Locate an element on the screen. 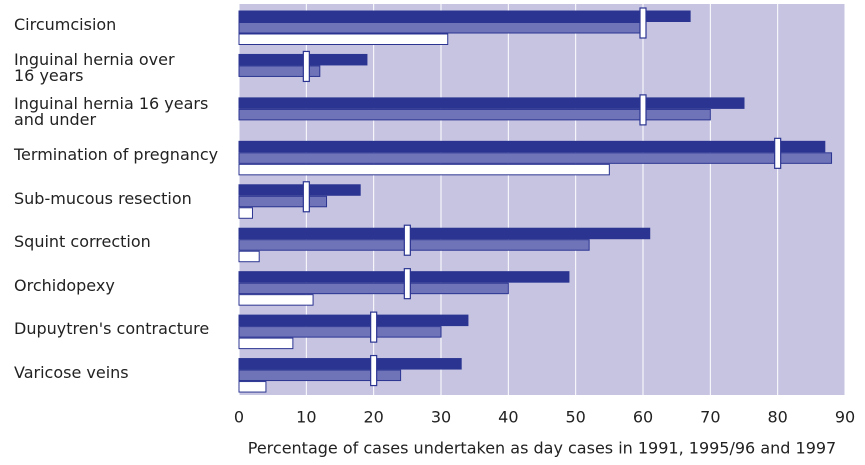  x-tick-label: 20 is located at coordinates (373, 417).